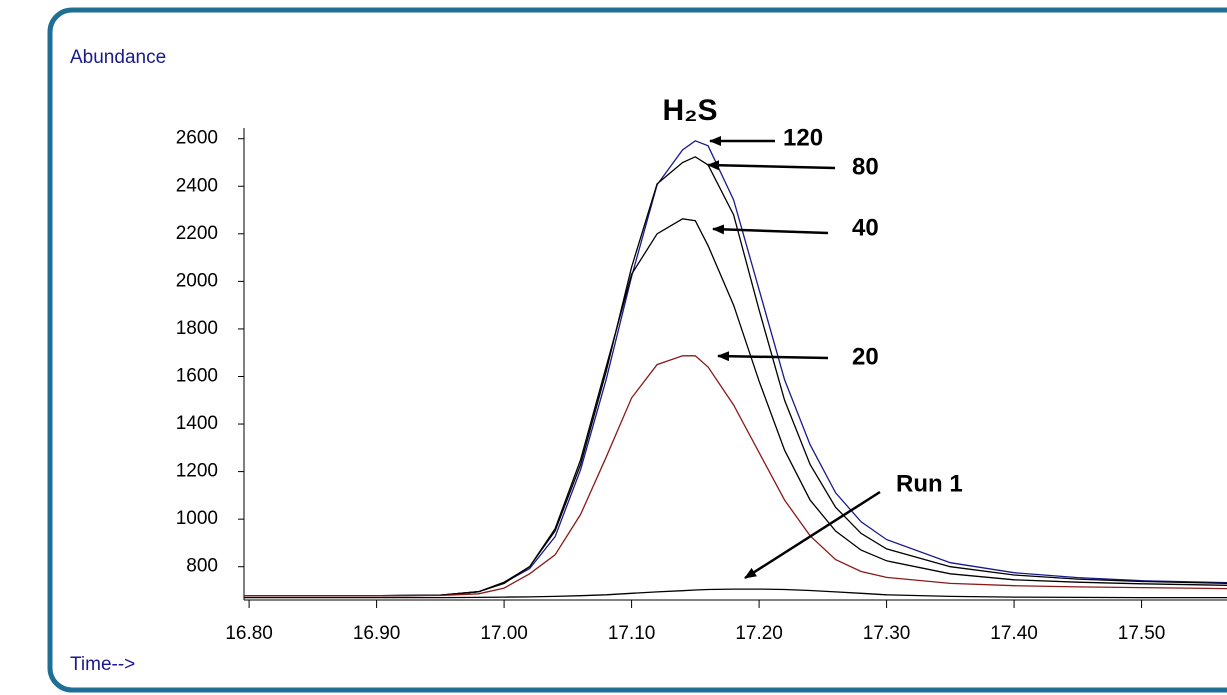 The height and width of the screenshot is (695, 1227). What do you see at coordinates (197, 233) in the screenshot?
I see `y-tick-label: 2200` at bounding box center [197, 233].